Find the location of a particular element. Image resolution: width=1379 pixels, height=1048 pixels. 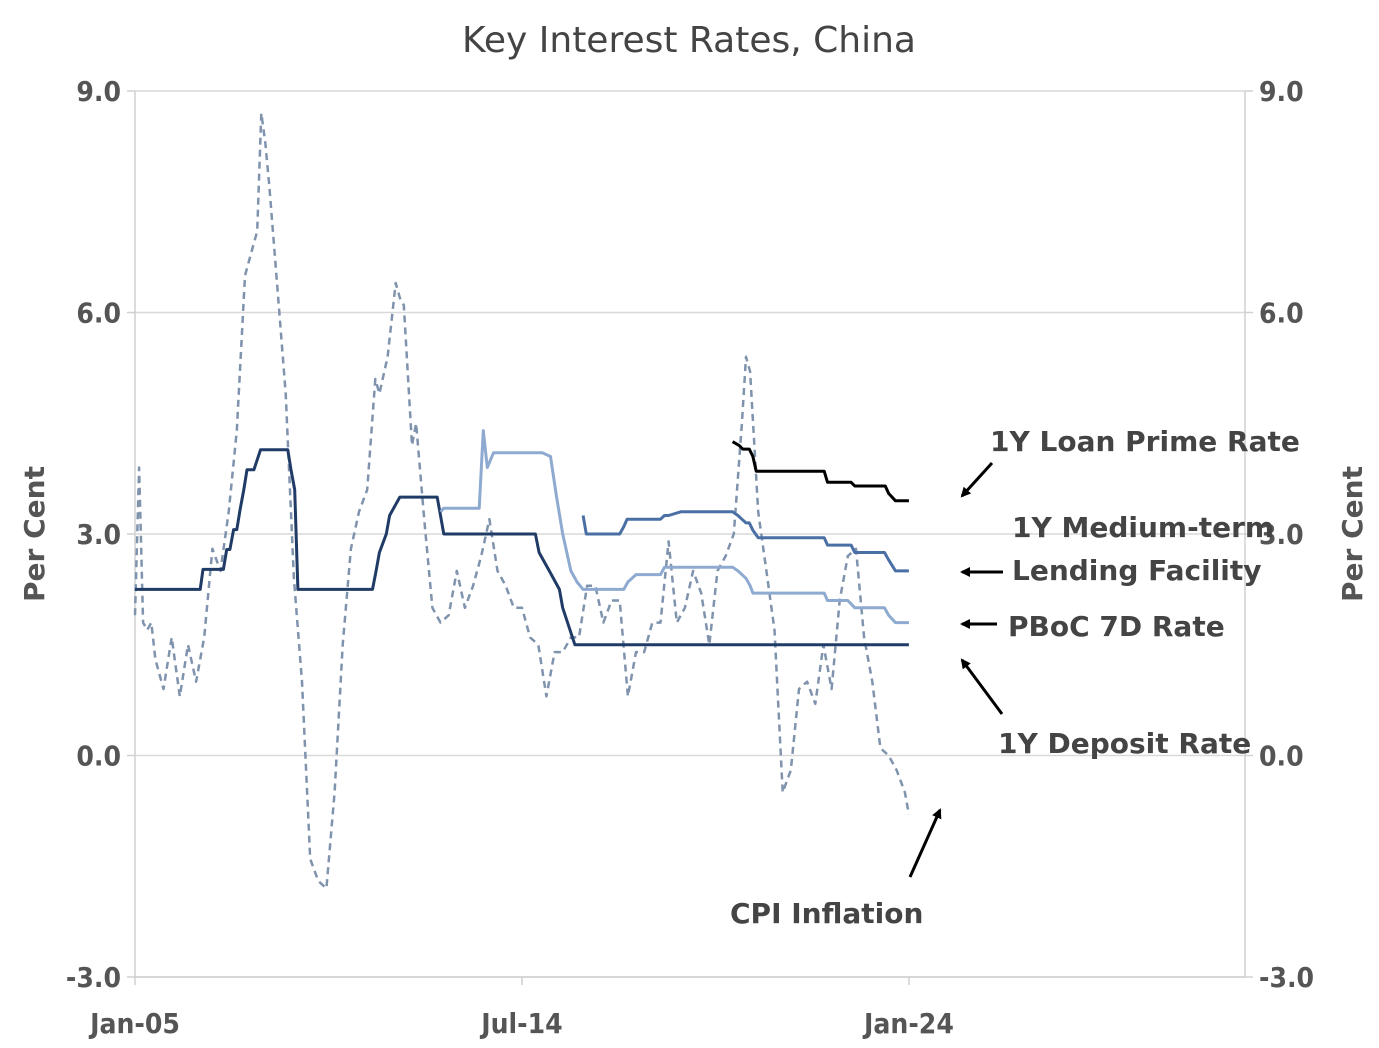

y-tick-label-left-4: -3.0 is located at coordinates (93, 977).